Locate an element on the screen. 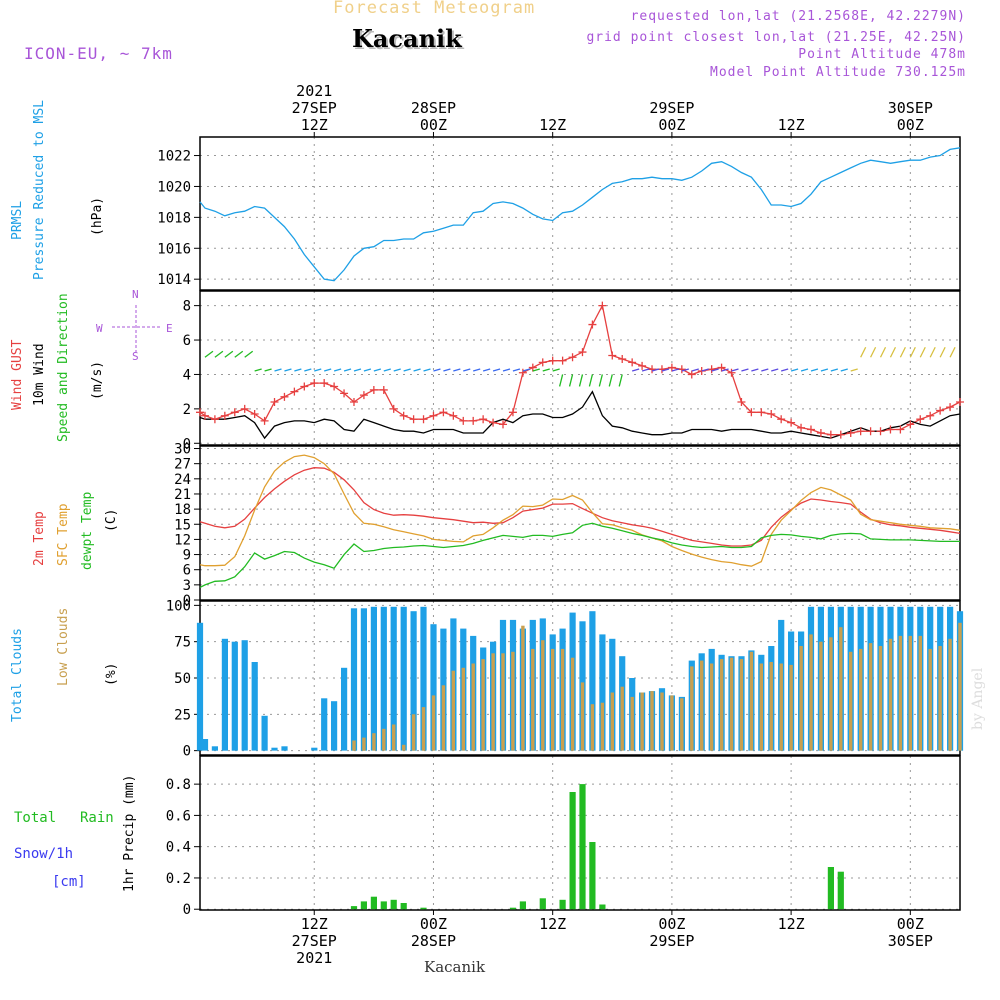  time-label-top: 27SEP is located at coordinates (314, 108).